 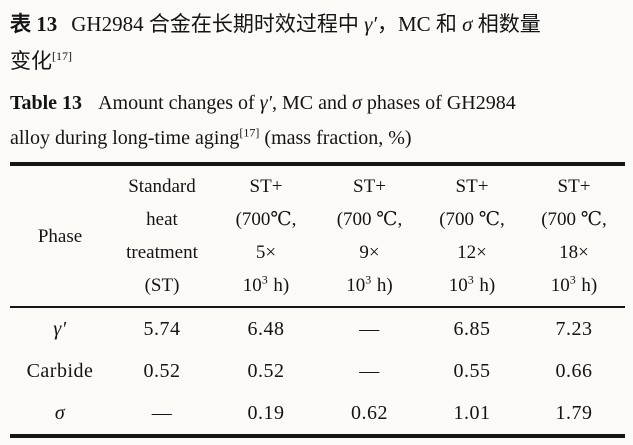 What do you see at coordinates (317, 371) in the screenshot?
I see `table-row-carbide: Carbide 0.52 0.52 — 0.55 0.66` at bounding box center [317, 371].